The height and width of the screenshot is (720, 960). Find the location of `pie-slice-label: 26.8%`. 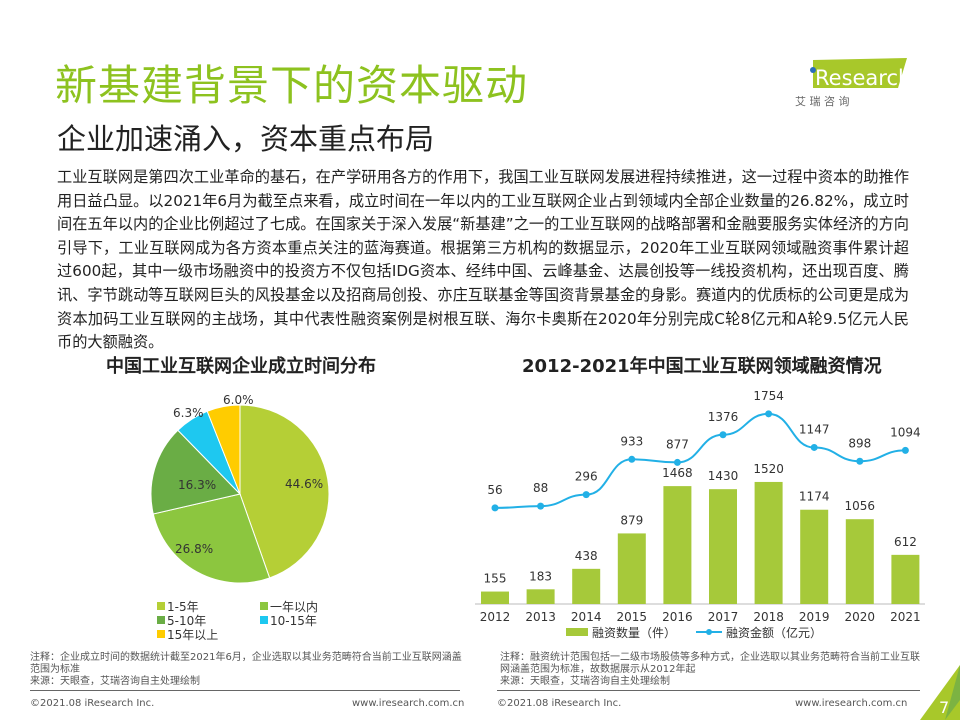

pie-slice-label: 26.8% is located at coordinates (194, 549).